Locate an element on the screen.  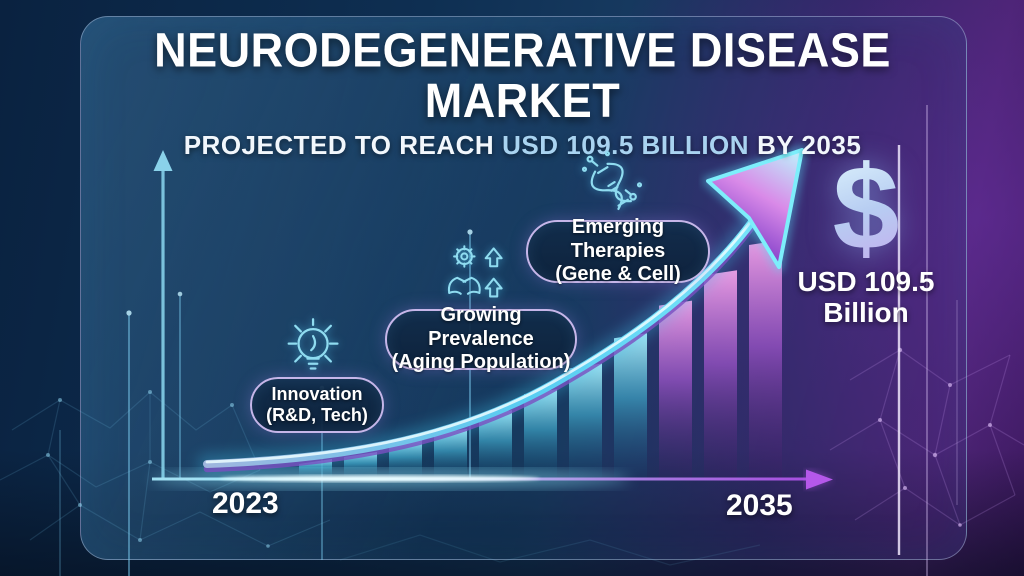
driver-label-line2: (R&D, Tech) is located at coordinates (317, 415).